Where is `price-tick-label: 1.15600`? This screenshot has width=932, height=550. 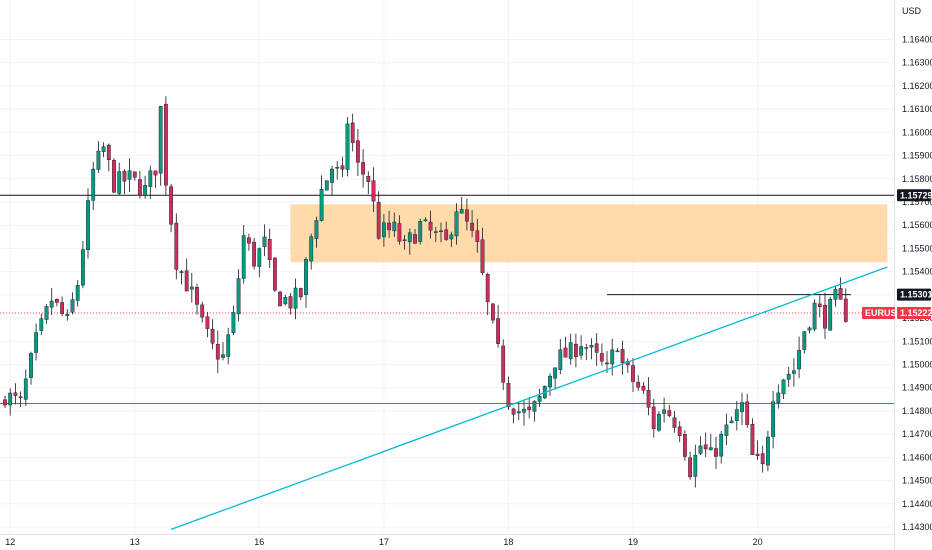 price-tick-label: 1.15600 is located at coordinates (917, 225).